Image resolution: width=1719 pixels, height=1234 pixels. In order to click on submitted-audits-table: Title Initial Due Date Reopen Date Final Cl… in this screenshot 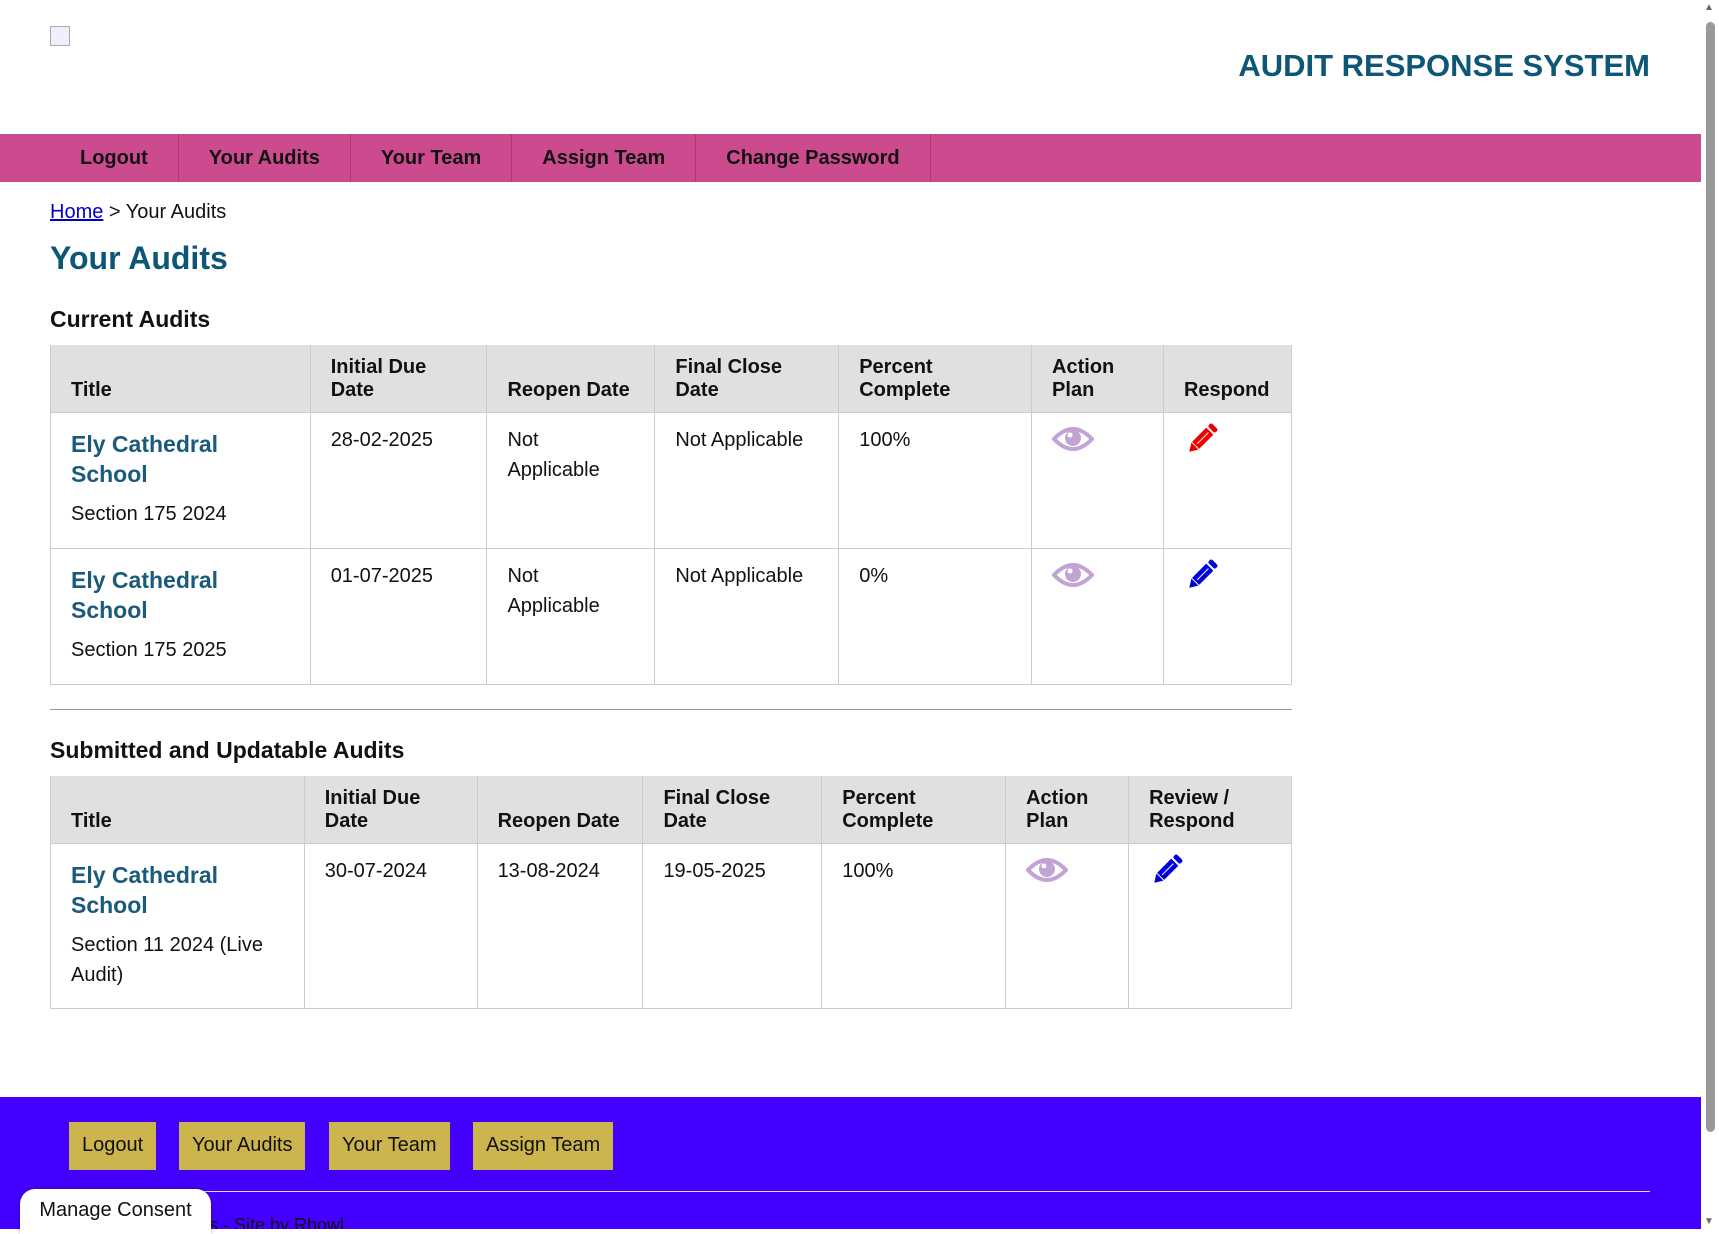, I will do `click(671, 892)`.